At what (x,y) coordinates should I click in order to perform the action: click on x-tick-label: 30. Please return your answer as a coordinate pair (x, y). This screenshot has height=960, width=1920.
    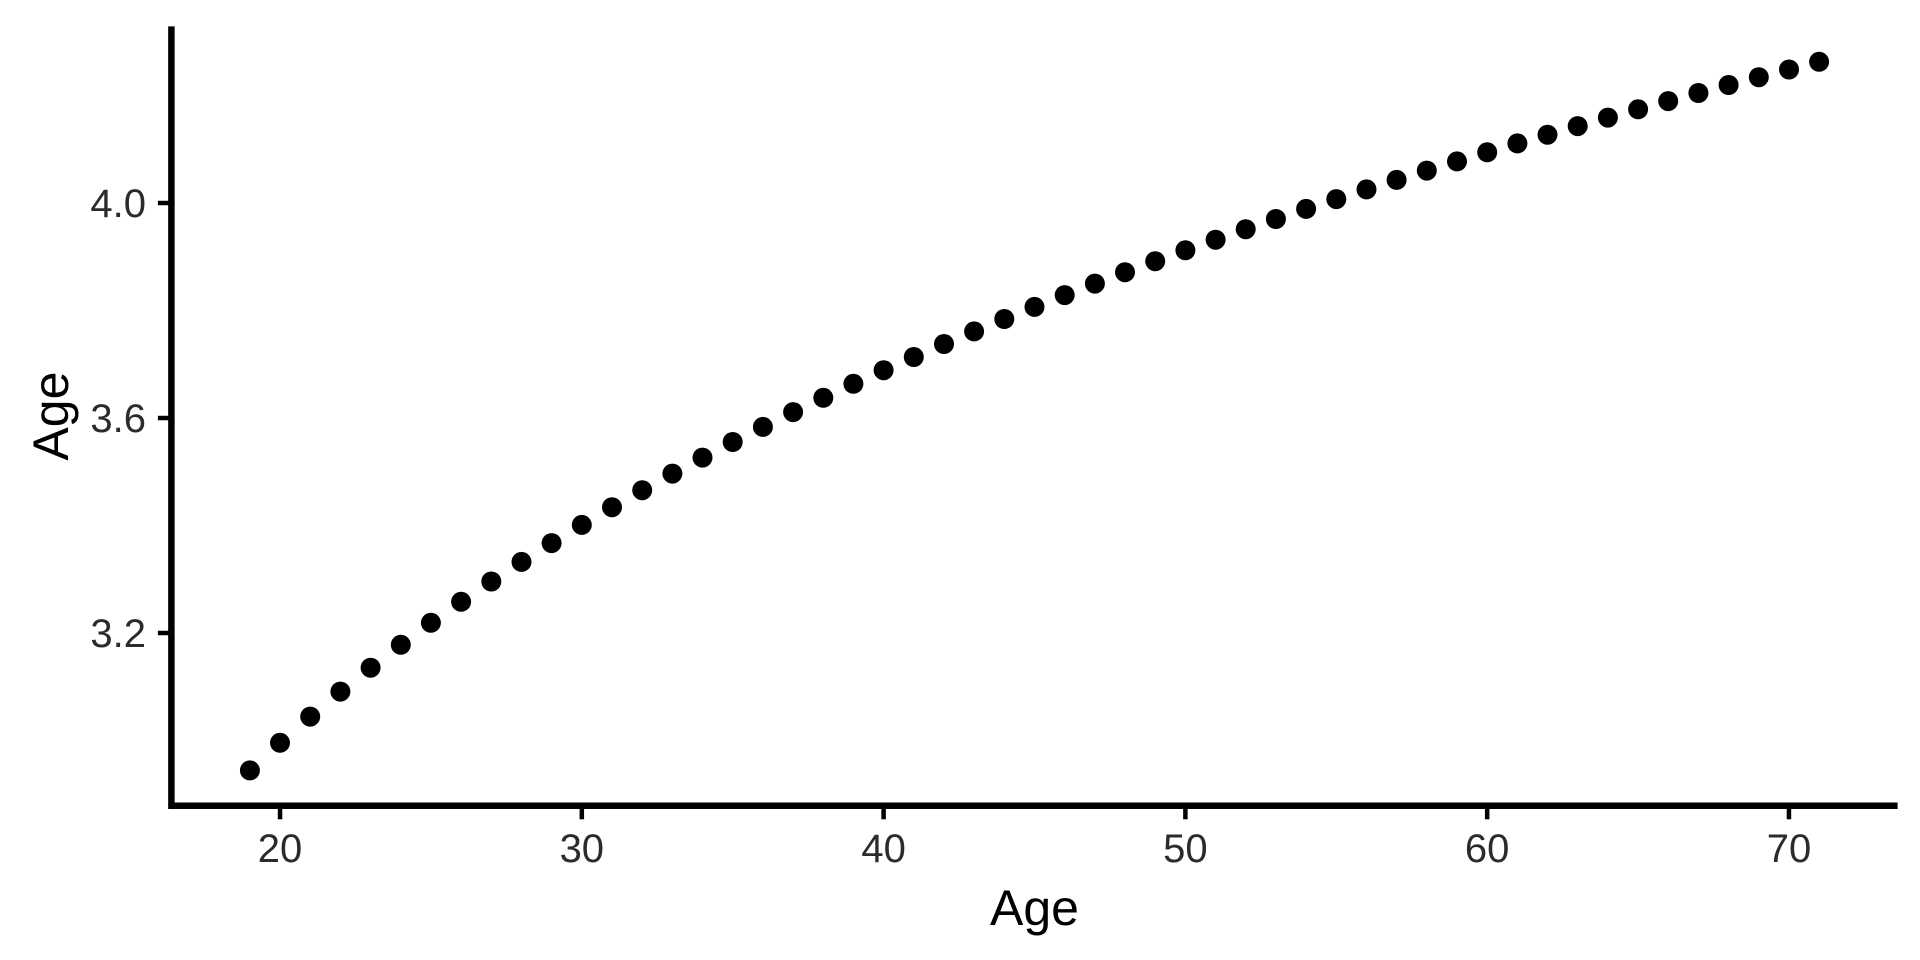
    Looking at the image, I should click on (582, 849).